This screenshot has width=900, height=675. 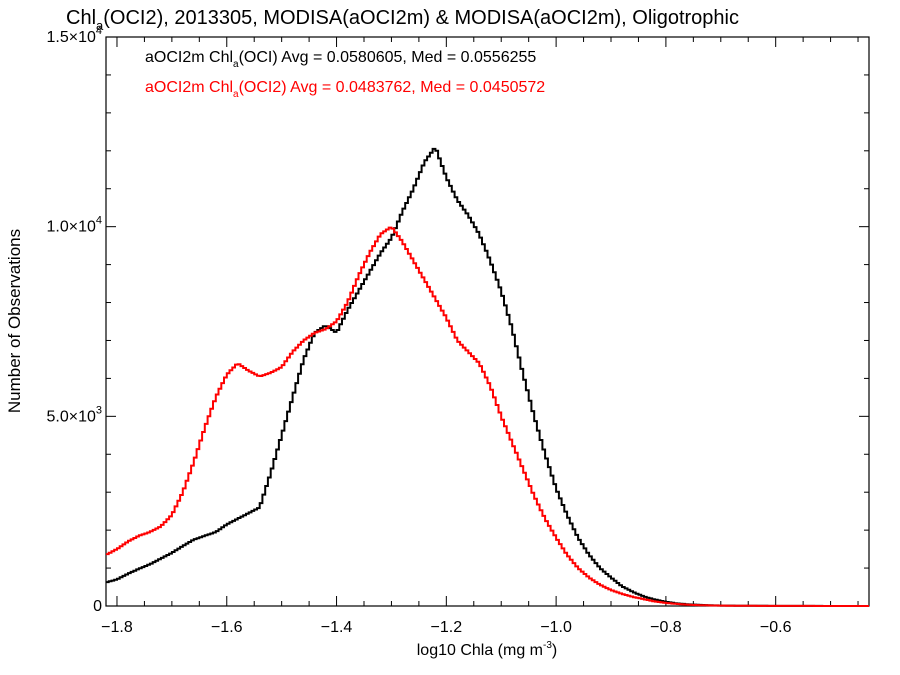 I want to click on x-tick-label: −1.2, so click(x=447, y=627).